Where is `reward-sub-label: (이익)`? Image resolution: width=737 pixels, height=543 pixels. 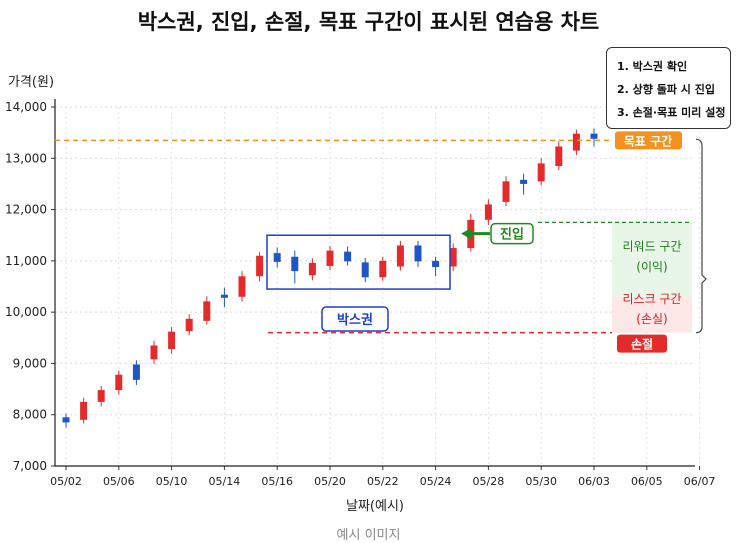
reward-sub-label: (이익) is located at coordinates (651, 267).